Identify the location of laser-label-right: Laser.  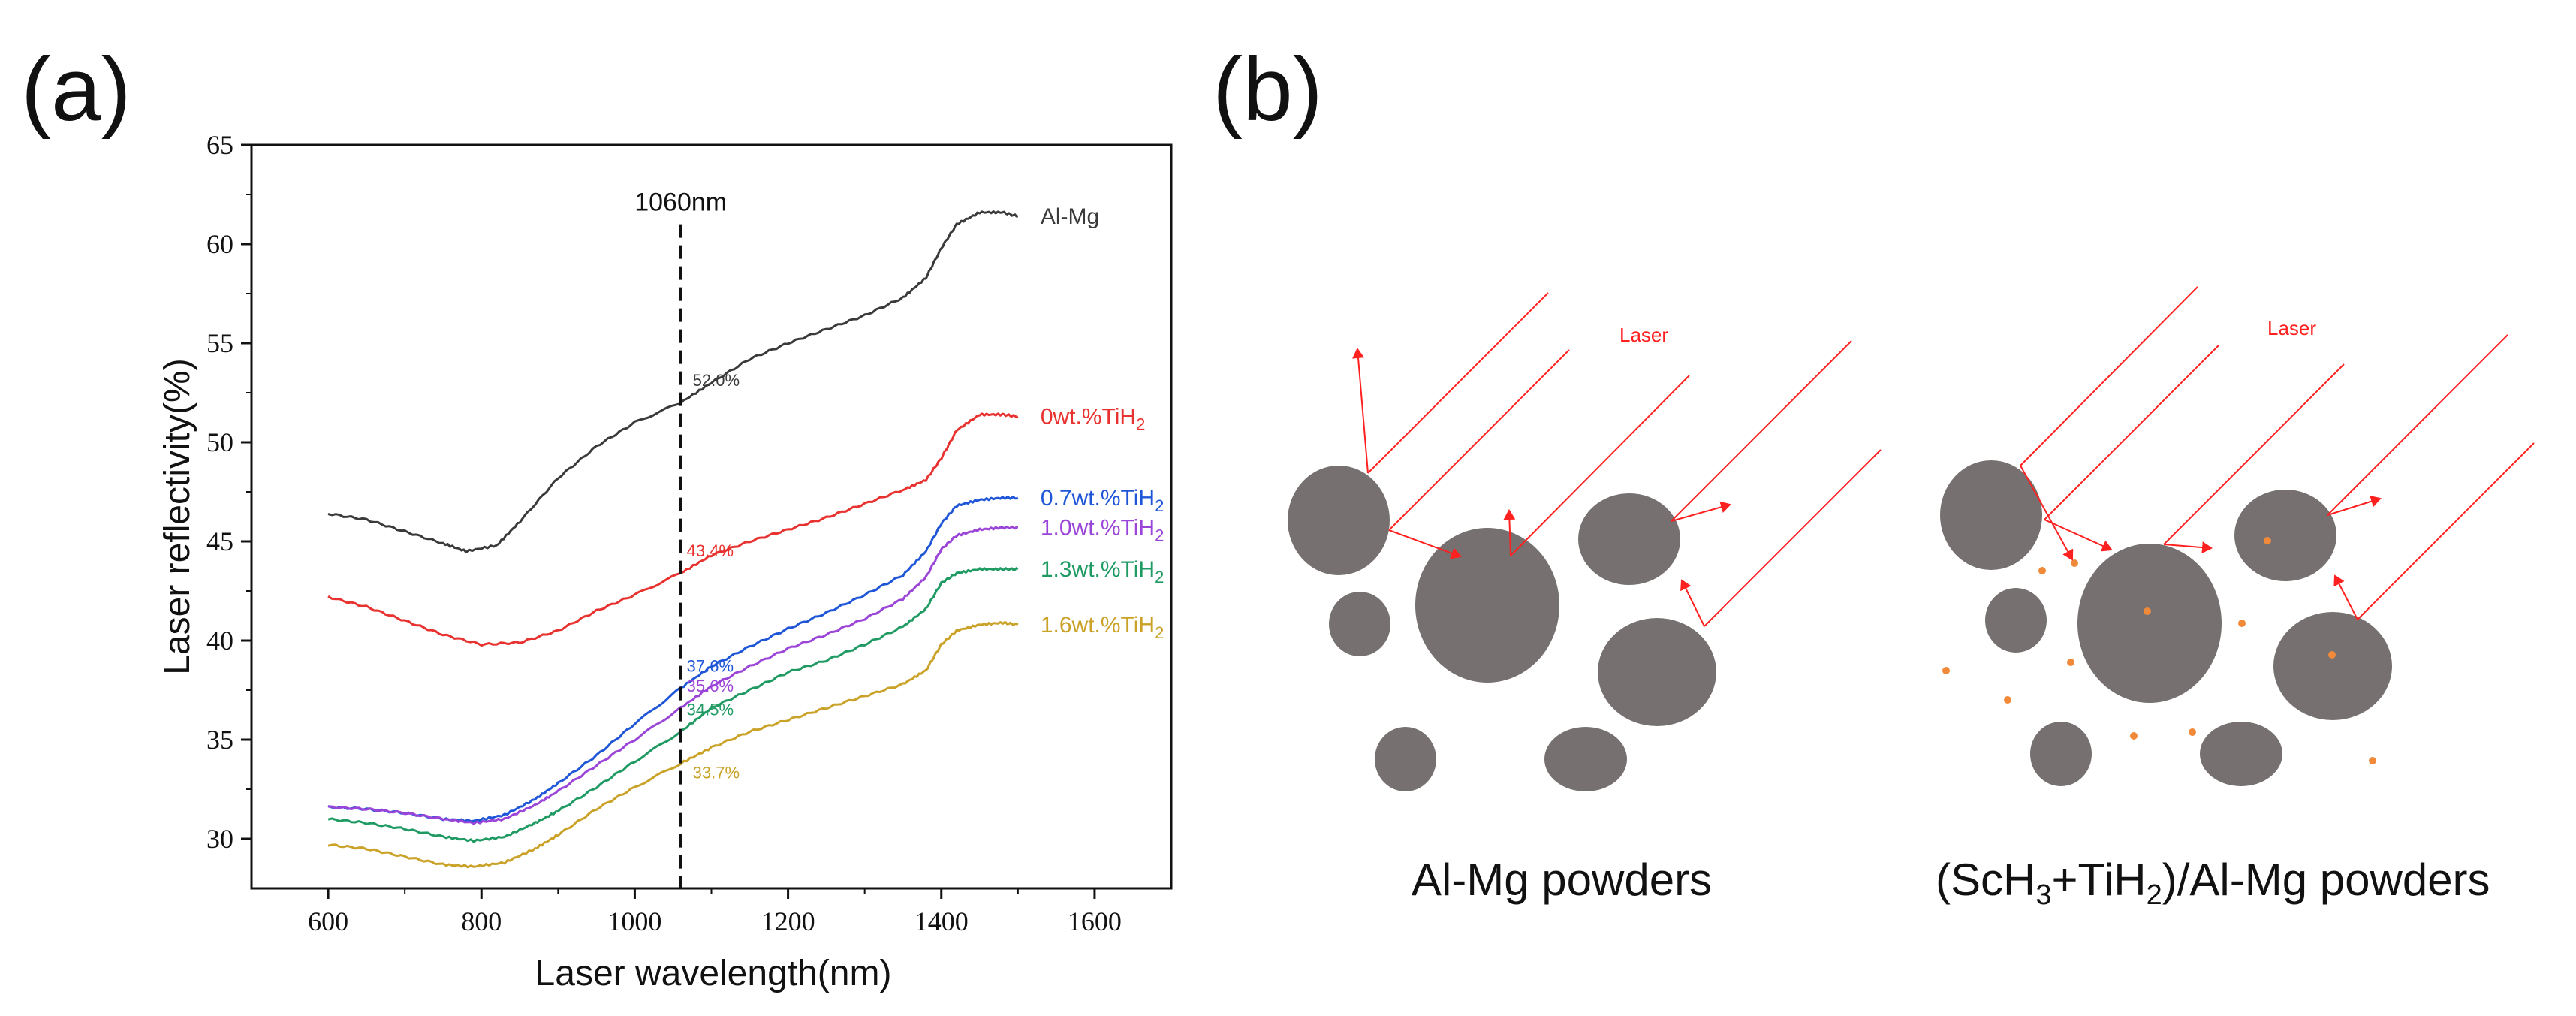
(2291, 328).